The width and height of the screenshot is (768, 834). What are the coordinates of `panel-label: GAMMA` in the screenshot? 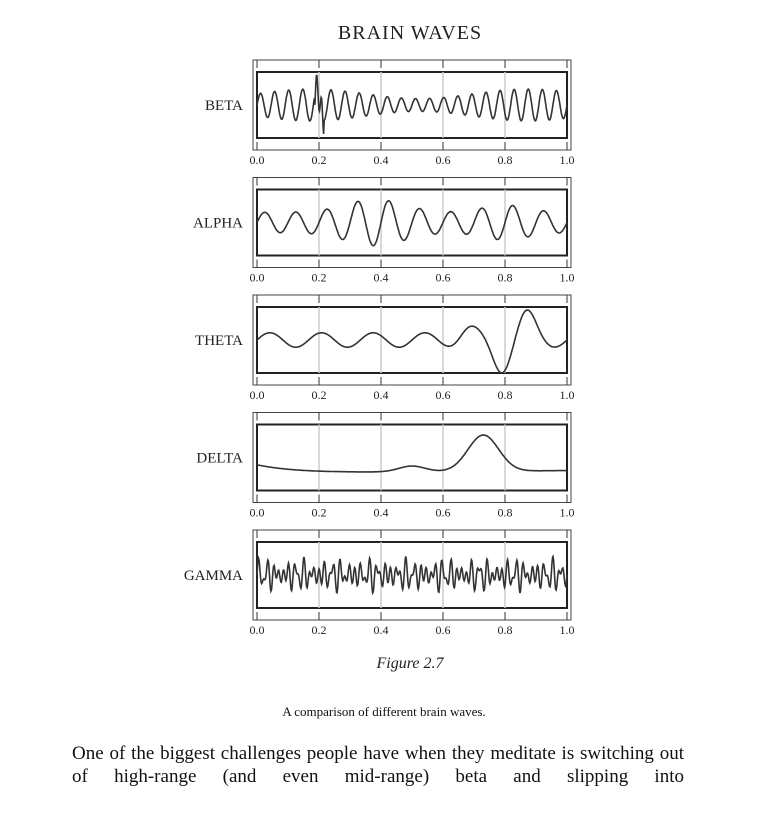 It's located at (213, 576).